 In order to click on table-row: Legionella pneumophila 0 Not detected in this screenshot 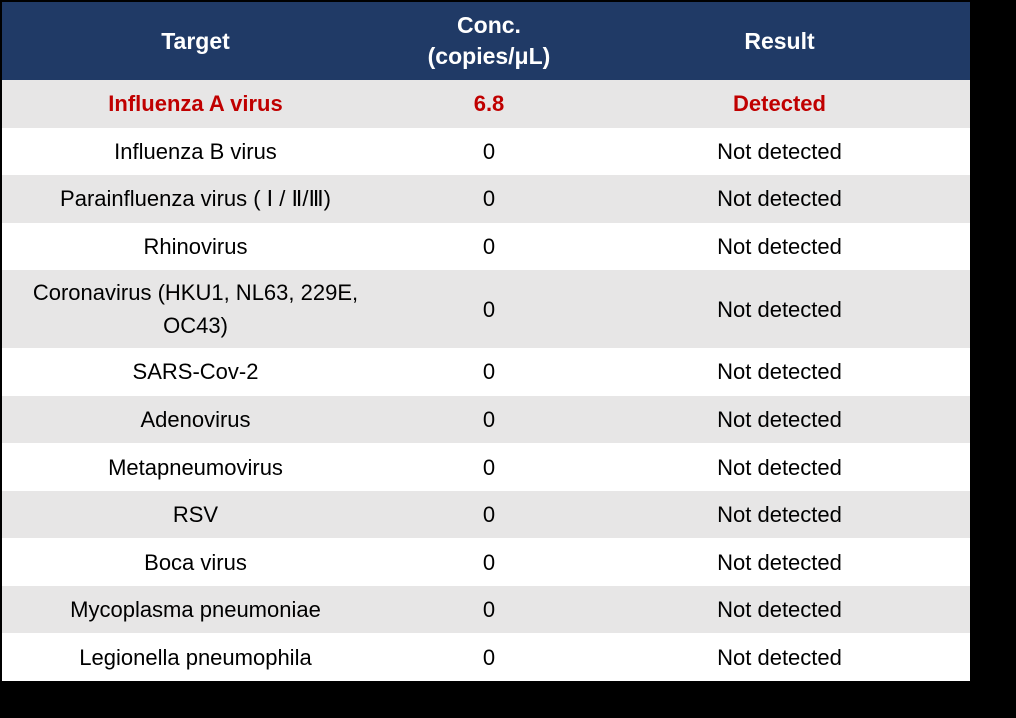, I will do `click(486, 657)`.